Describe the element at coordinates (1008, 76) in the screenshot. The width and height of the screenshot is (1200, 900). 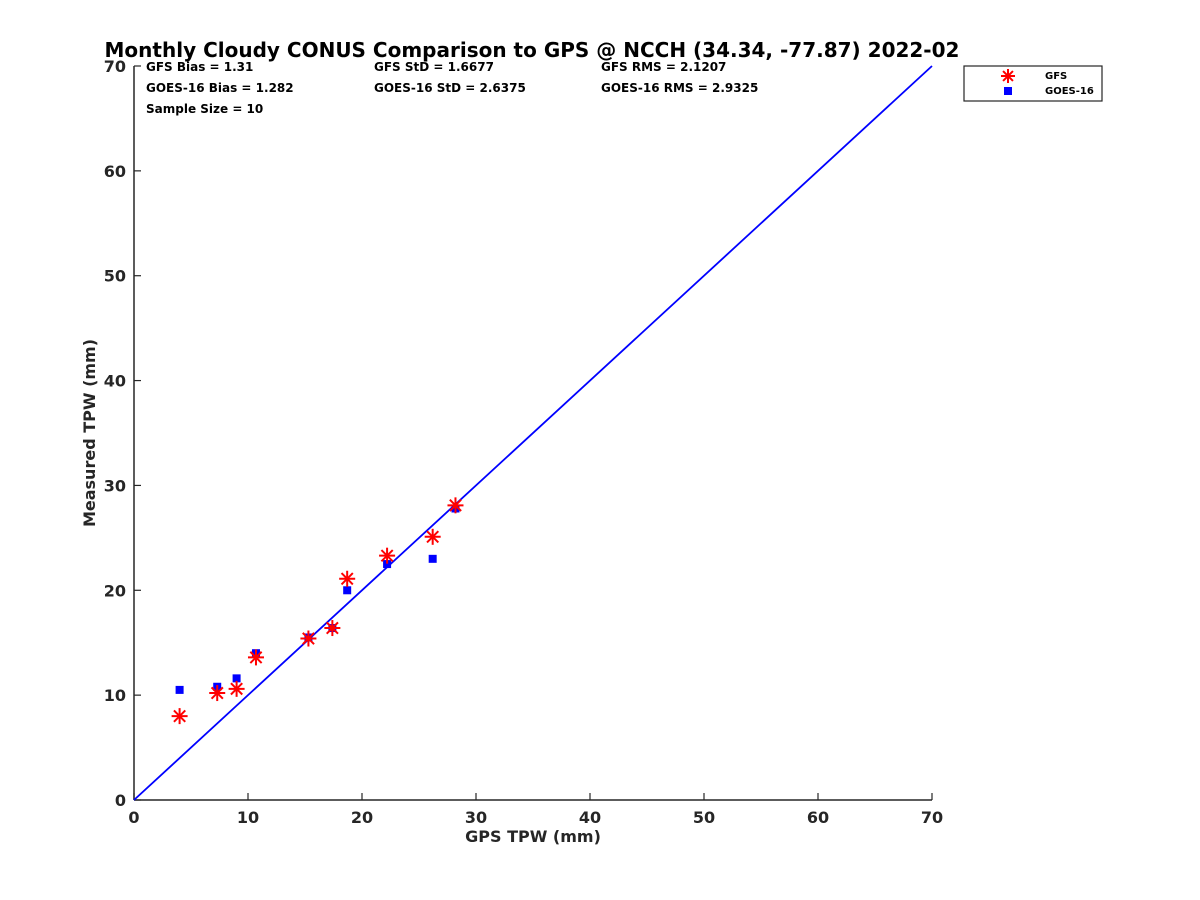
I see `legend-gfs-marker` at that location.